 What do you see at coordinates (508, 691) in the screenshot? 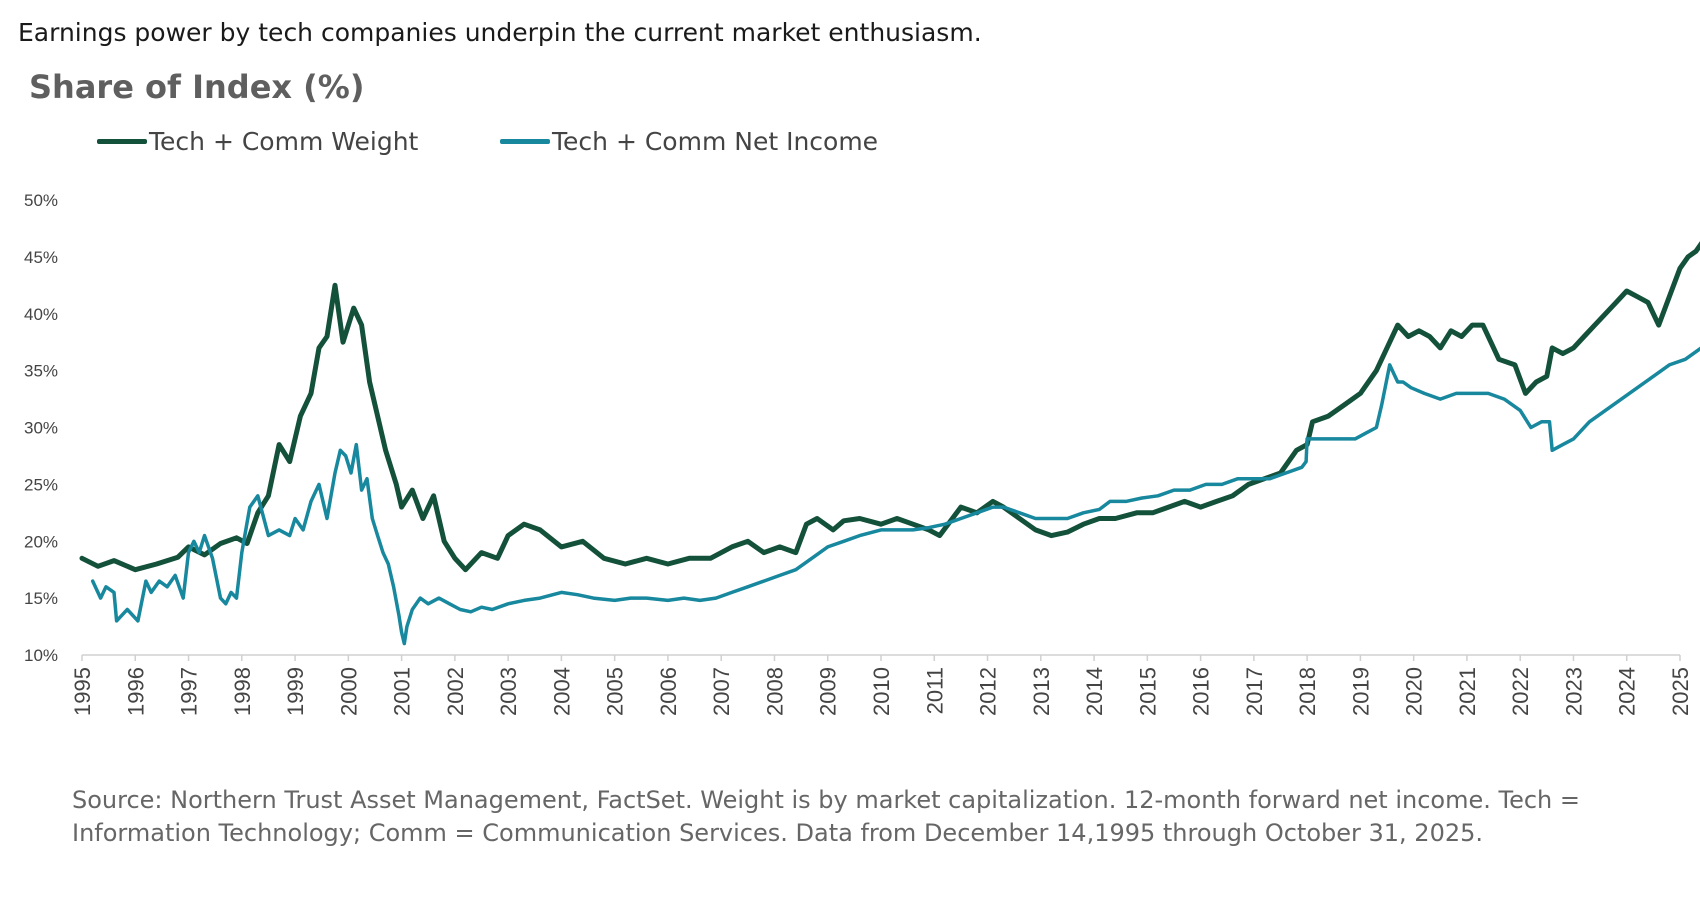
I see `x-tick-label: 2003` at bounding box center [508, 691].